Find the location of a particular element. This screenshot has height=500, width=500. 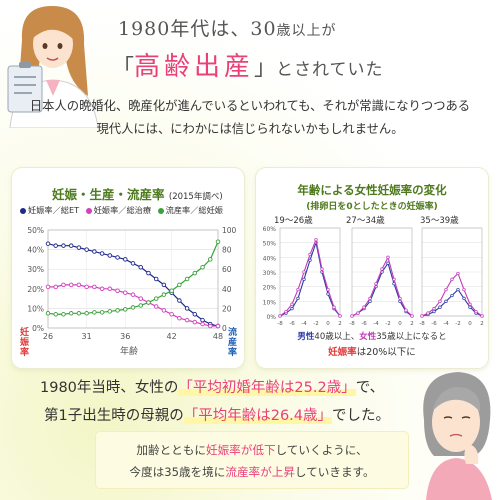

group-label-3: 35～39歳 is located at coordinates (439, 221).